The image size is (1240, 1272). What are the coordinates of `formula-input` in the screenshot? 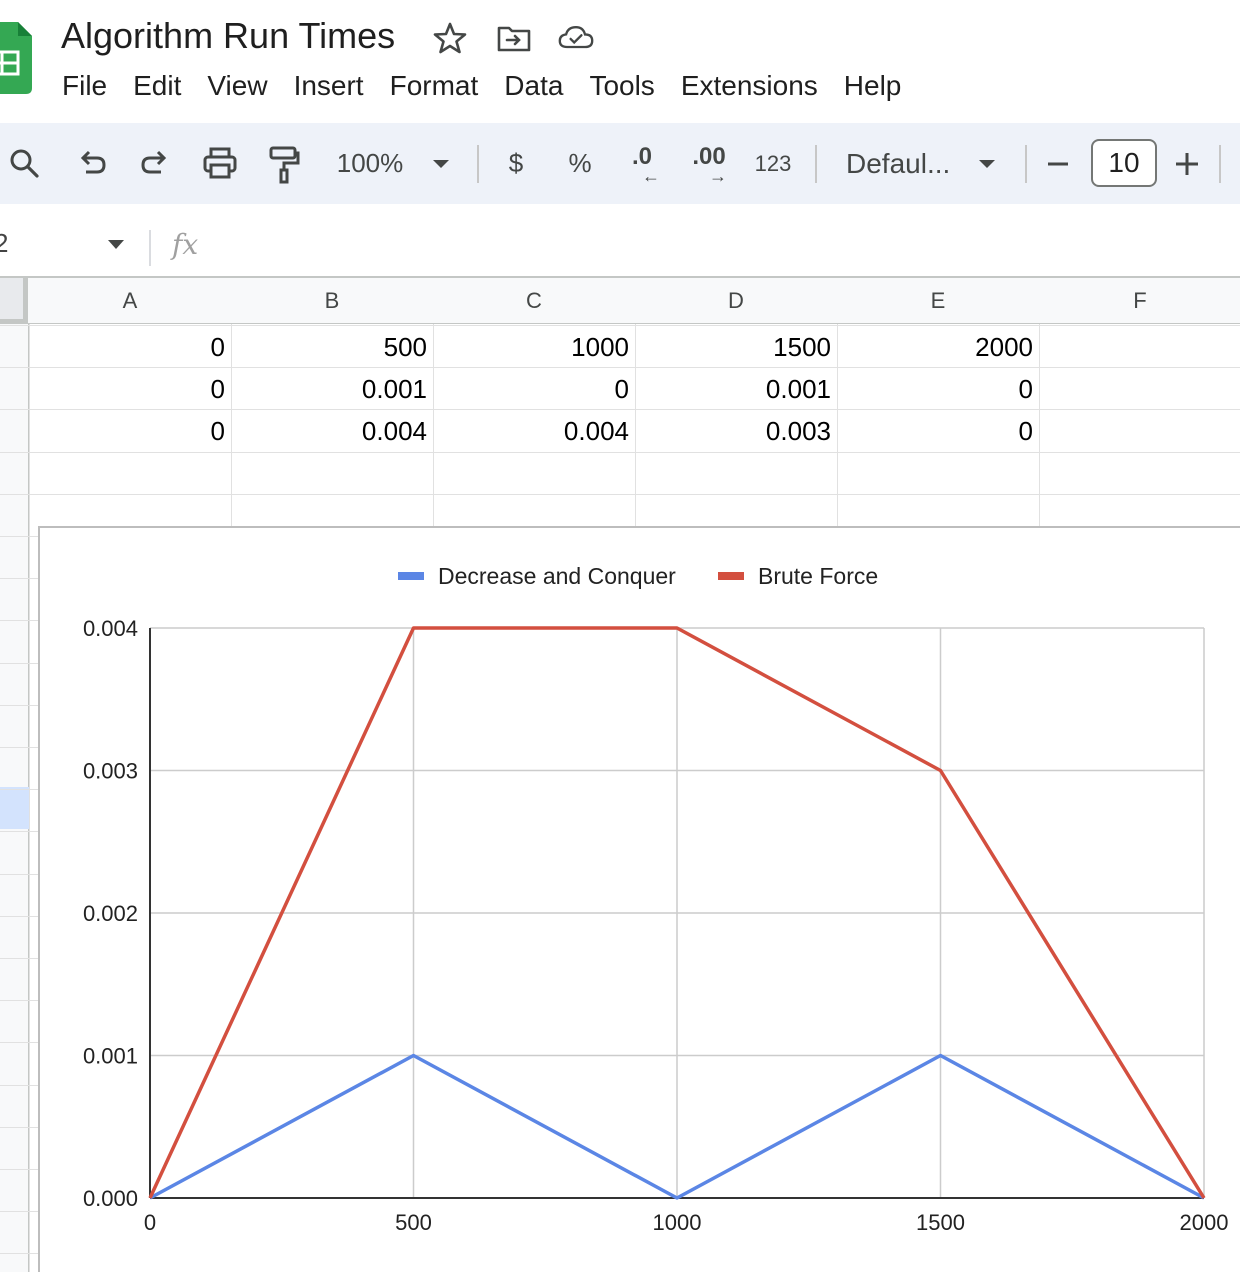 It's located at (720, 248).